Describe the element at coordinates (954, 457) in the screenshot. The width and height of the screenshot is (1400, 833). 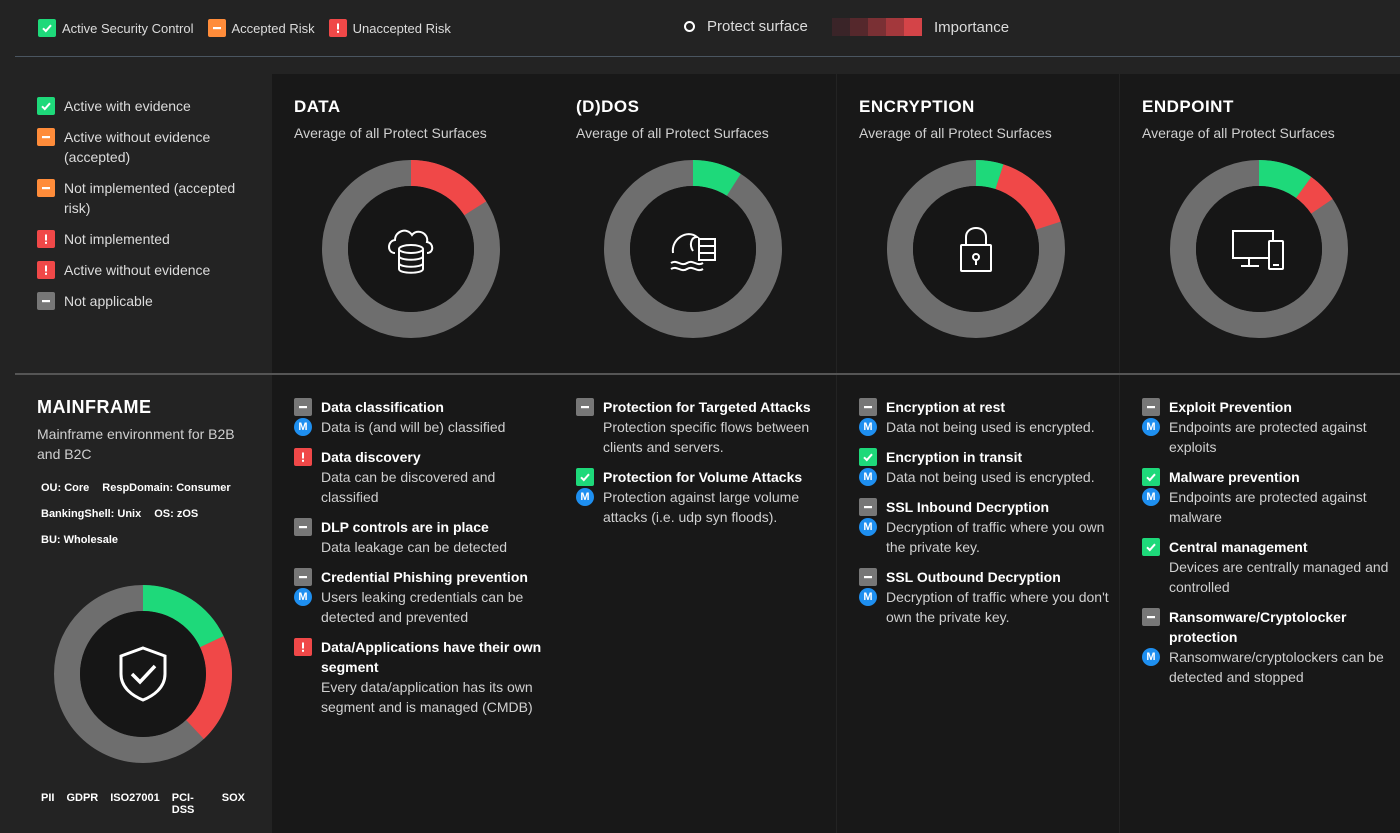
I see `control-title: Encryption in transit` at that location.